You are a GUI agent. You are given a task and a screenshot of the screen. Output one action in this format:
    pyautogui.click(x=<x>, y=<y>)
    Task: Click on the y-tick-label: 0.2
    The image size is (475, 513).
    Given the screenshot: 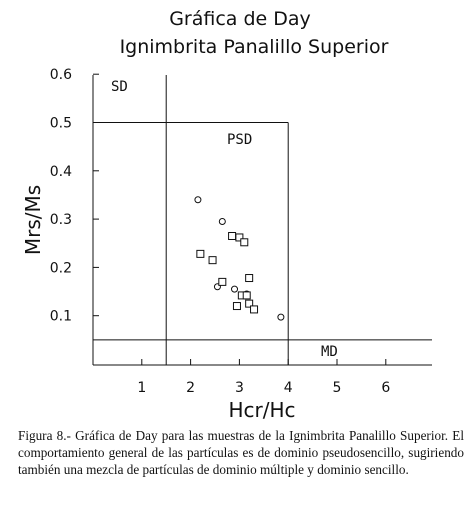 What is the action you would take?
    pyautogui.click(x=61, y=268)
    